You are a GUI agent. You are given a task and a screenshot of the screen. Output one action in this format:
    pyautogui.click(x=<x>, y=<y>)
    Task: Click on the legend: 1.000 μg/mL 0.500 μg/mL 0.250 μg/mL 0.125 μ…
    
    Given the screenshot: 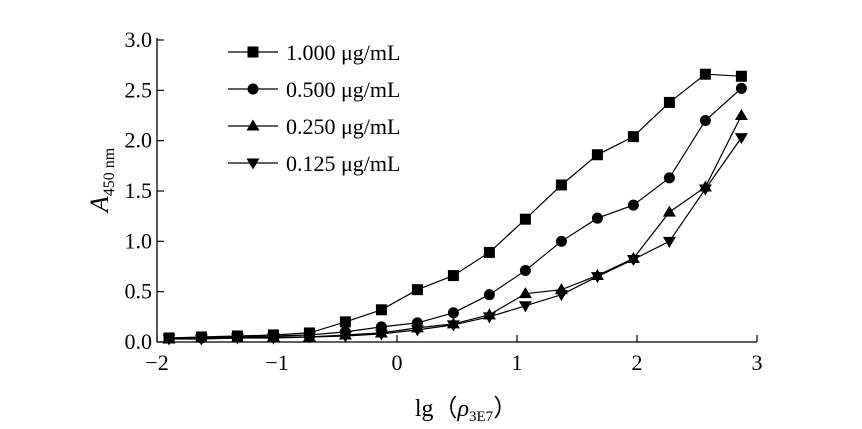 What is the action you would take?
    pyautogui.click(x=314, y=108)
    